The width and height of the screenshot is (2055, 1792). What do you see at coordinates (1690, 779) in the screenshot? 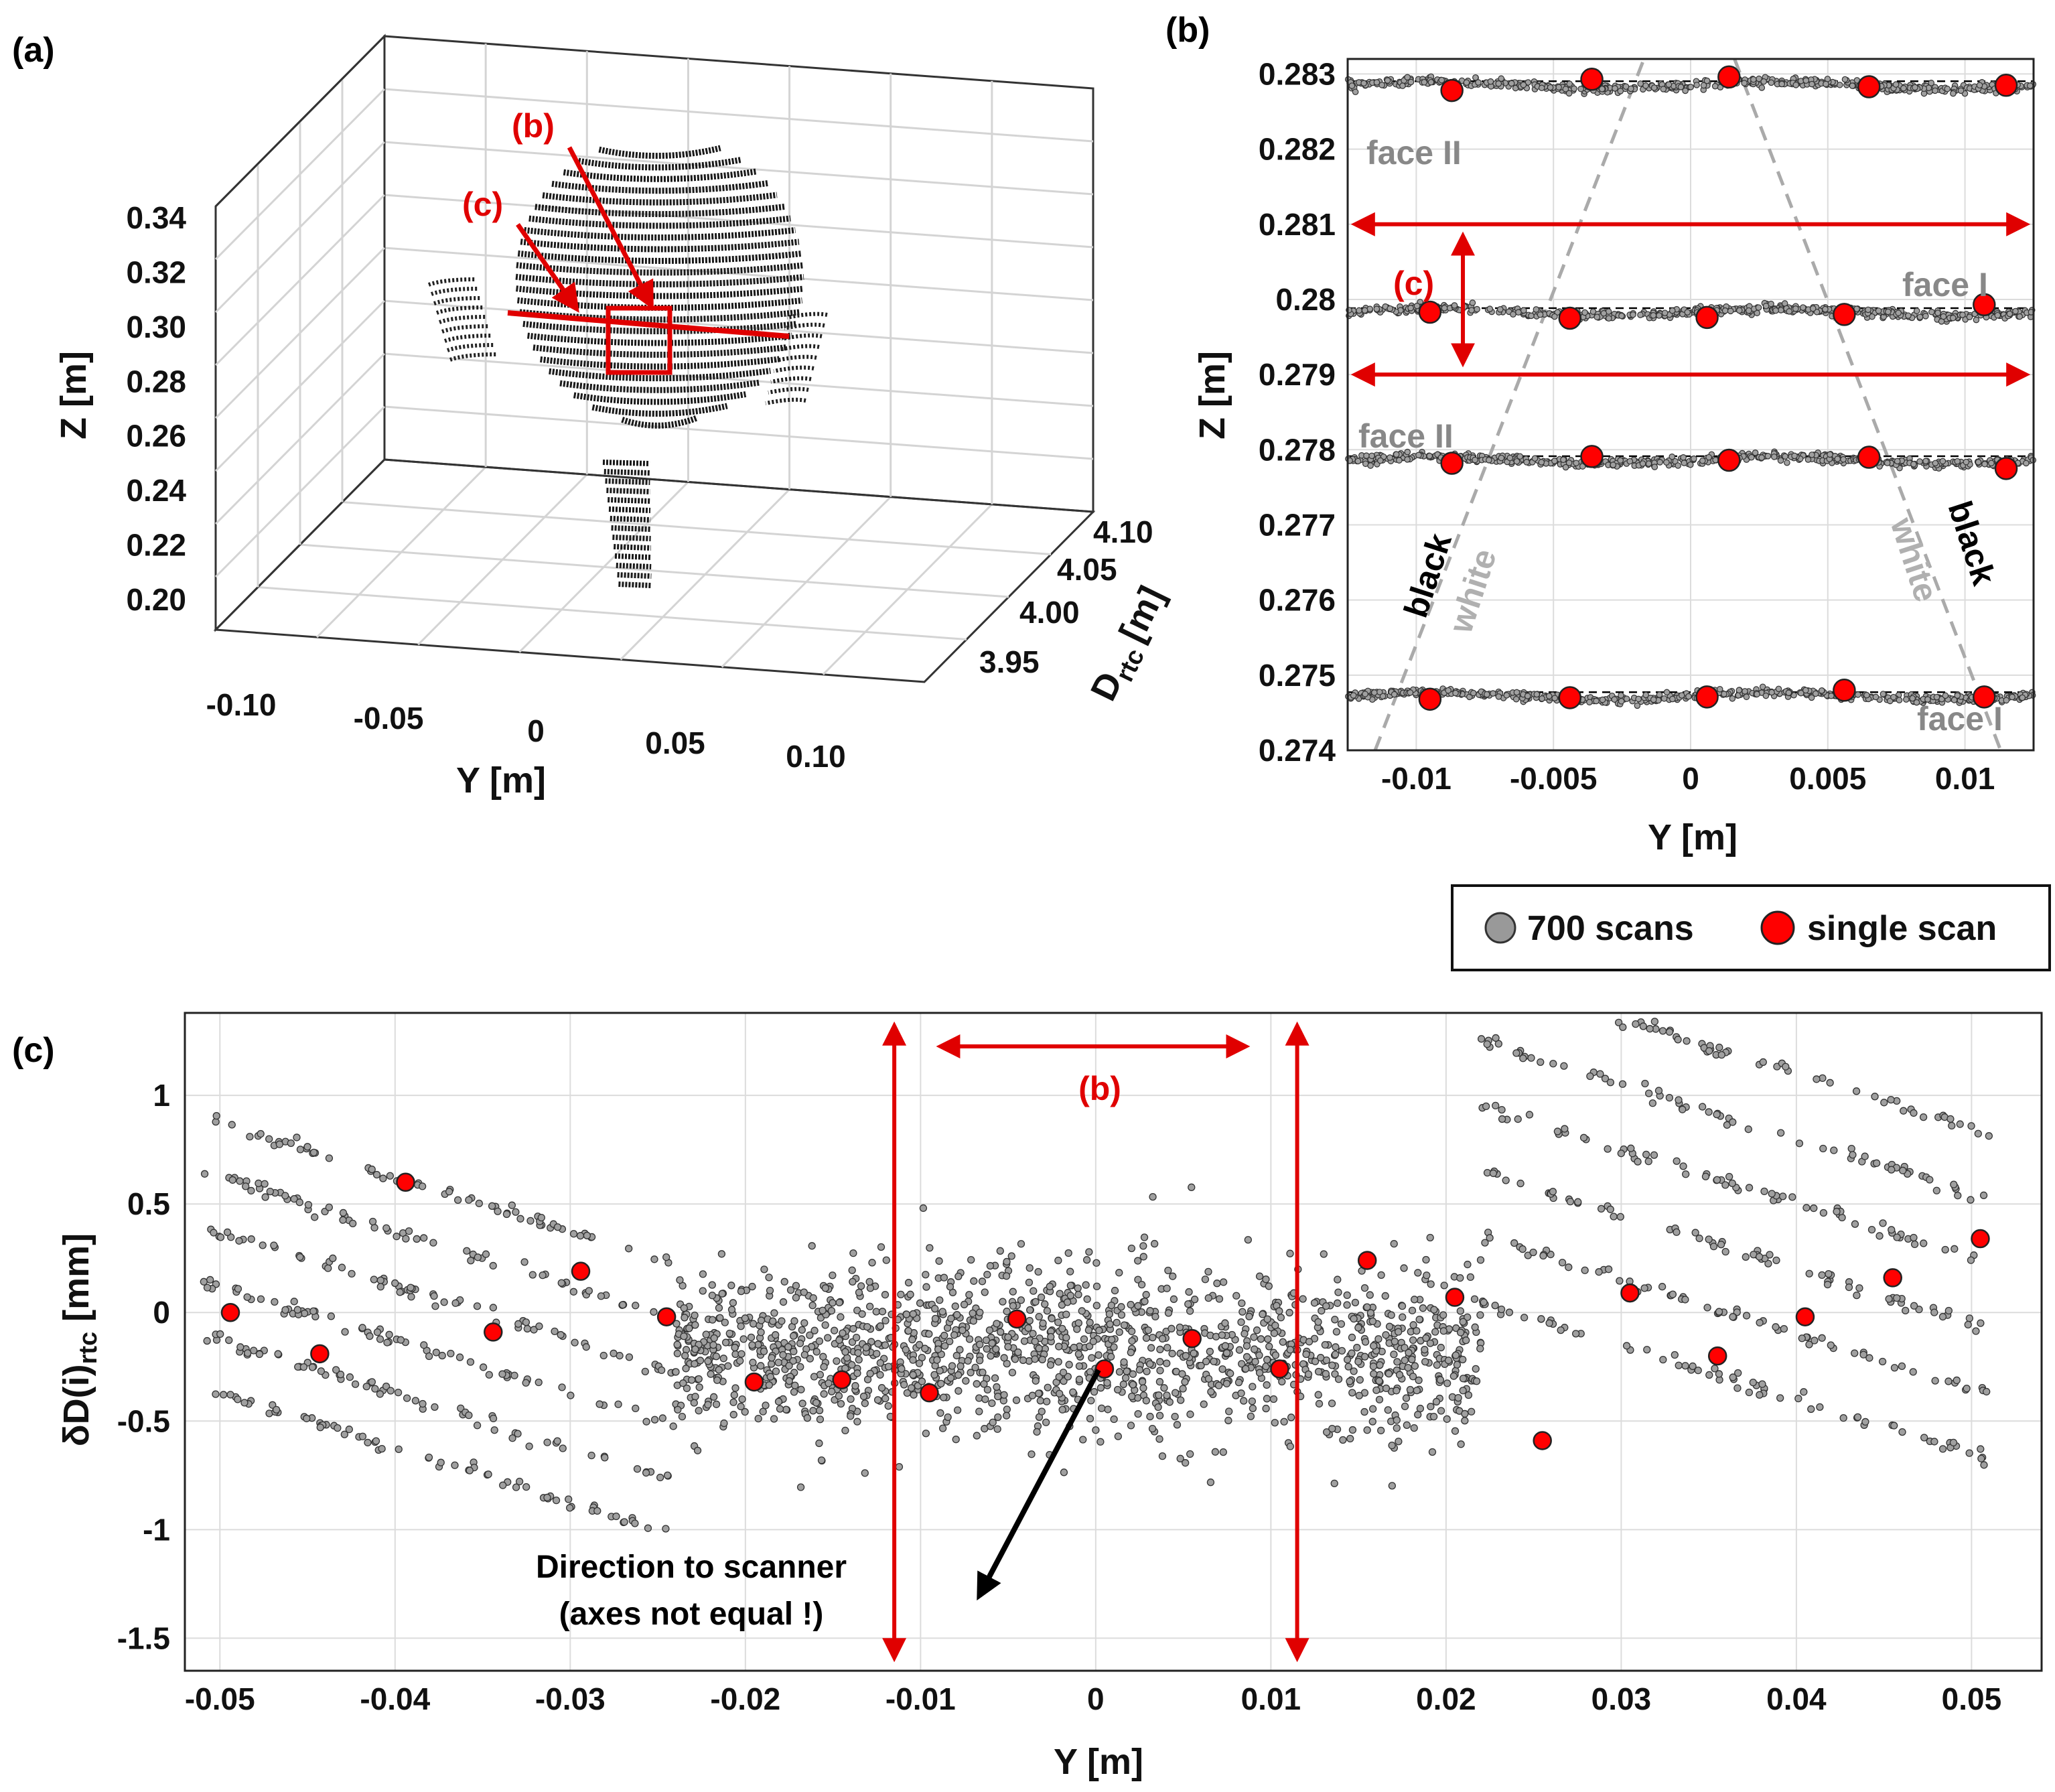
I see `panel-b-x-tick: 0` at bounding box center [1690, 779].